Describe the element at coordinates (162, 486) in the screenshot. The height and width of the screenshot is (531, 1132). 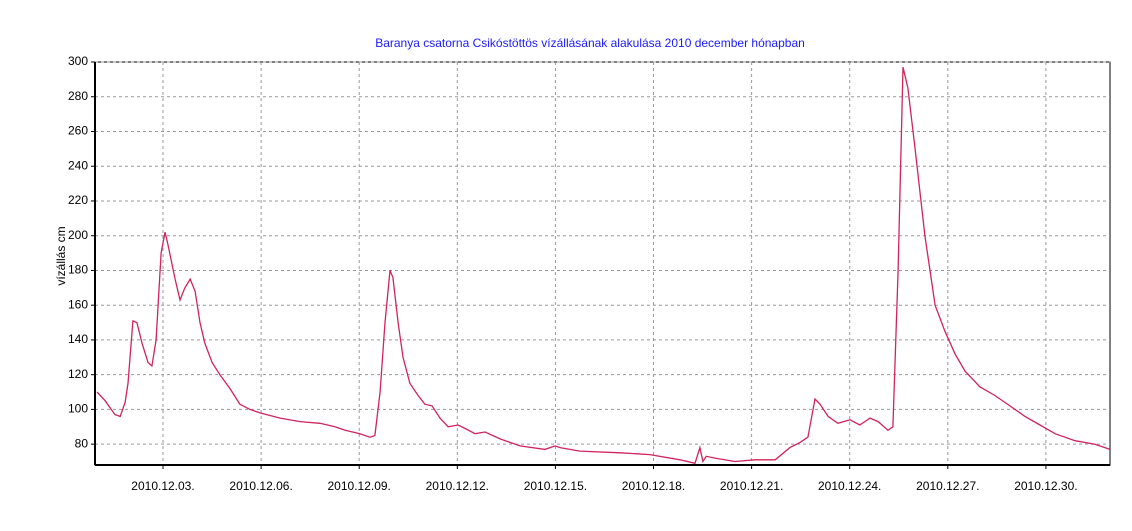
I see `x-tick-label: 2010.12.03.` at that location.